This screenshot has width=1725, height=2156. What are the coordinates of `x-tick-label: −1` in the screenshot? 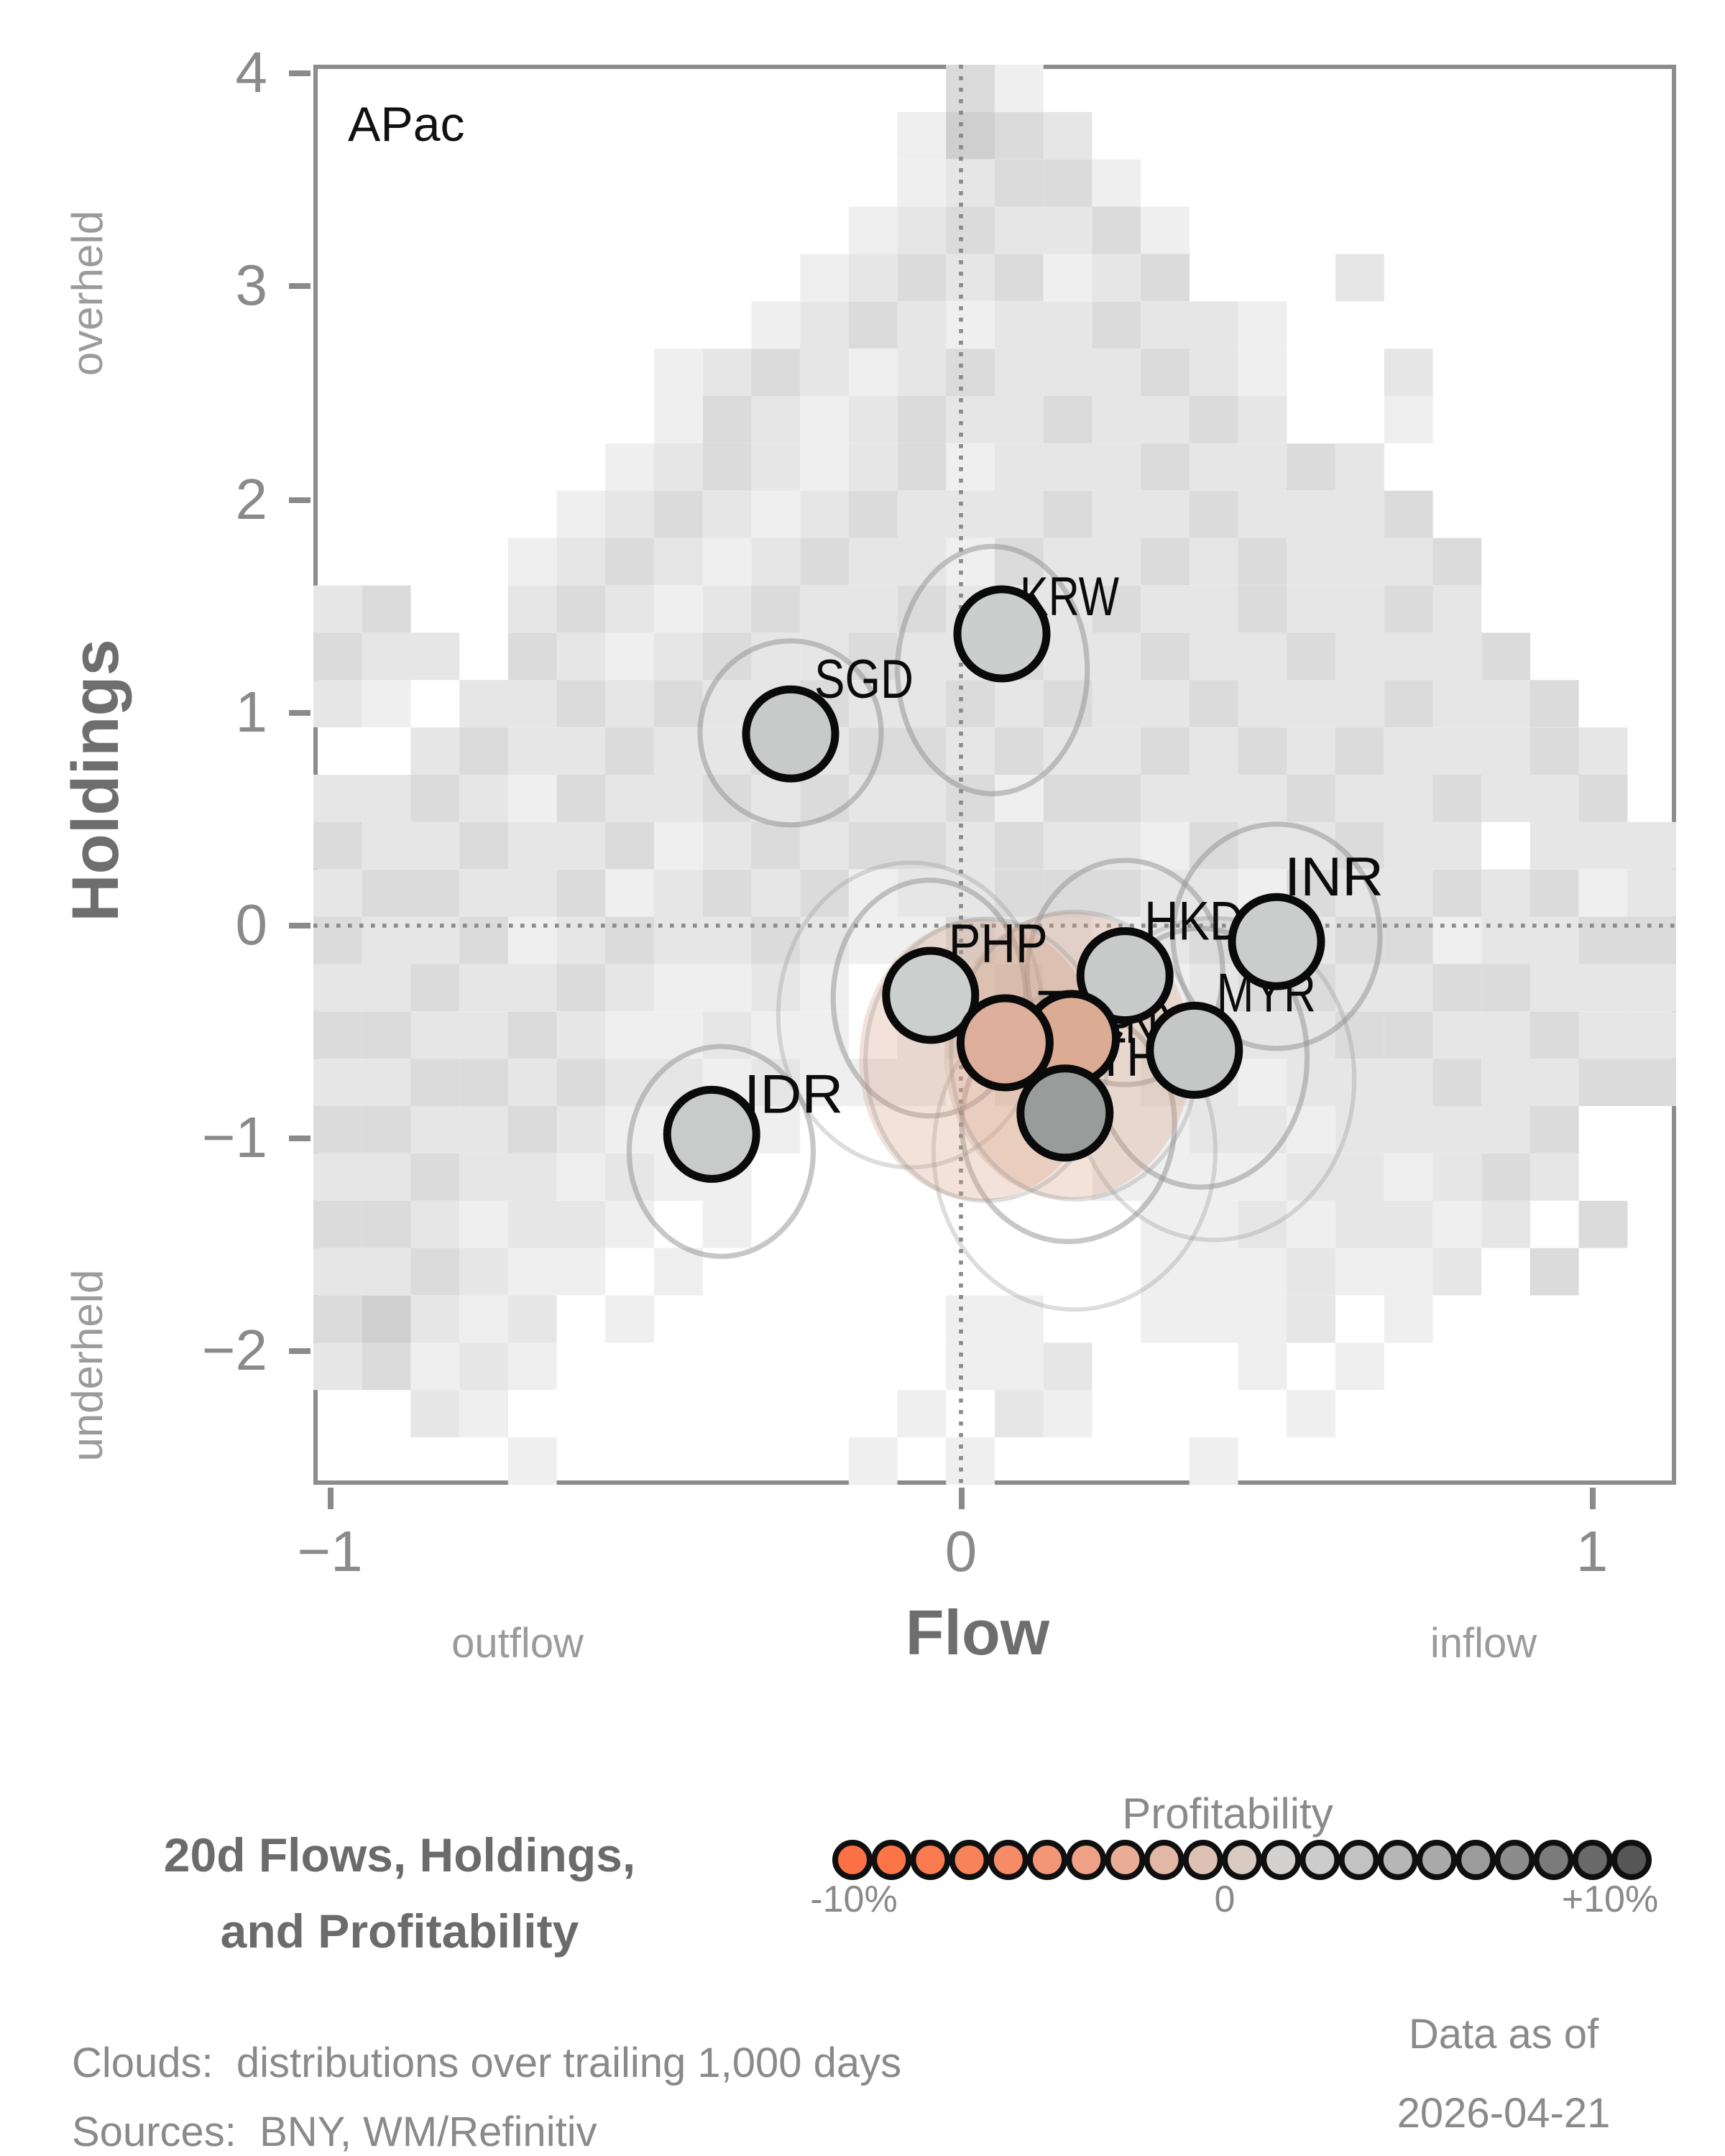 It's located at (330, 1552).